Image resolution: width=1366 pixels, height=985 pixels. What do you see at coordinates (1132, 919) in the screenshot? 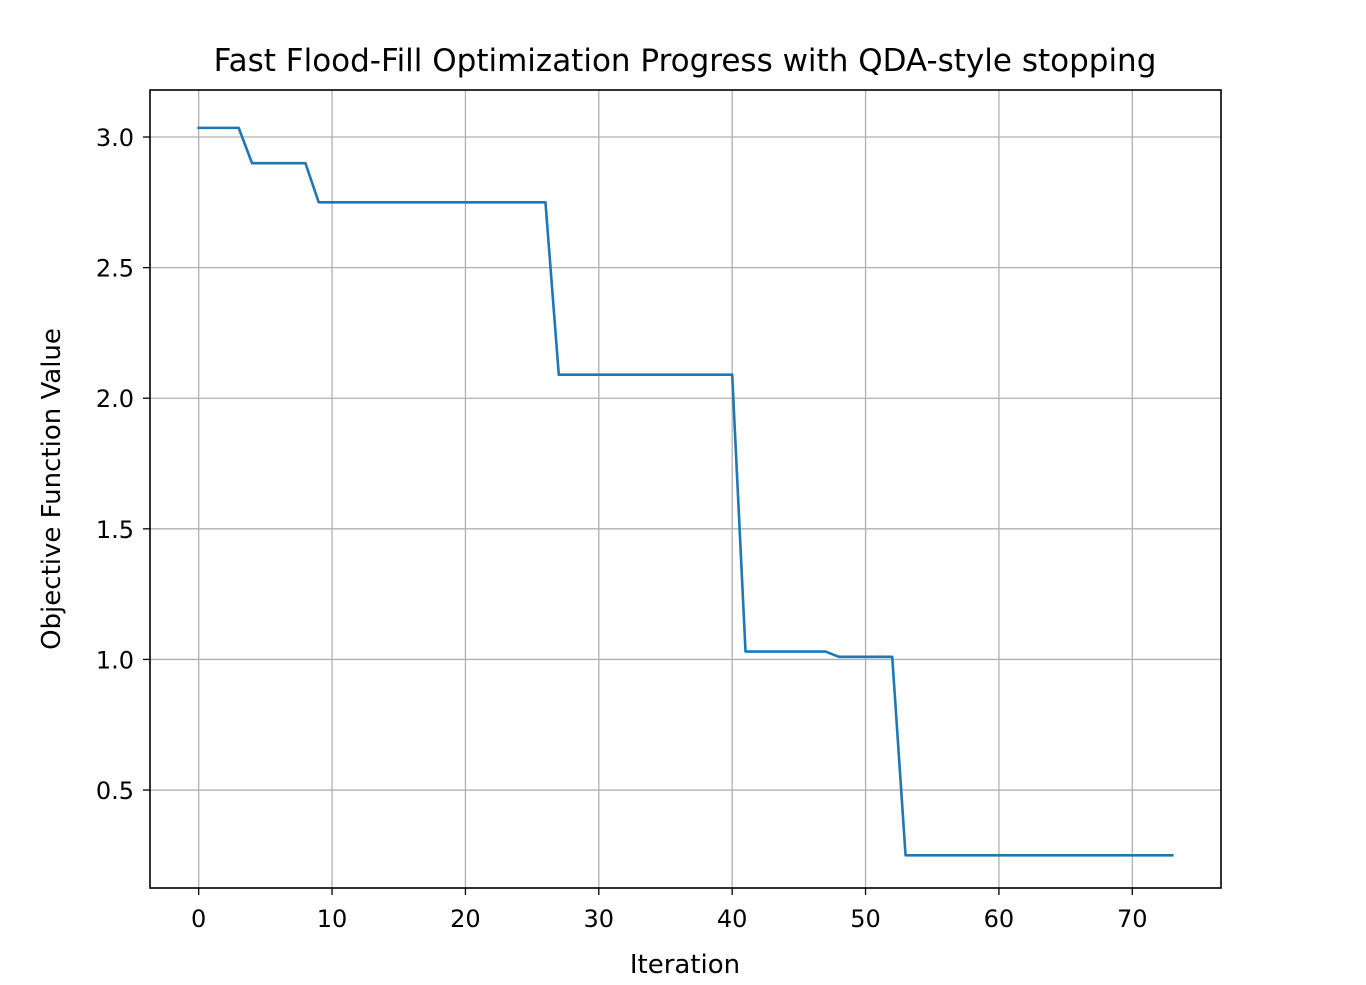
I see `x-tick-label: 70` at bounding box center [1132, 919].